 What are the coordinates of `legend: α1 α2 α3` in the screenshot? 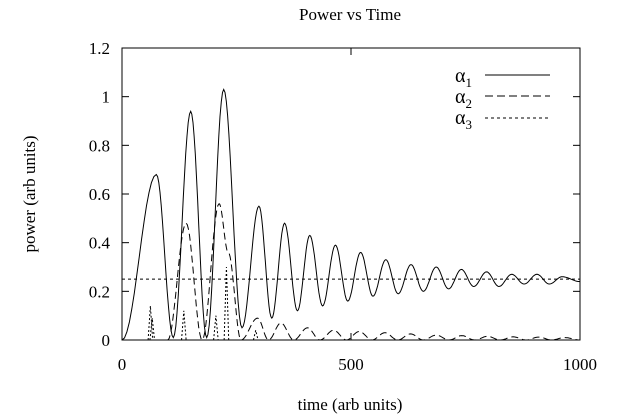 It's located at (502, 98).